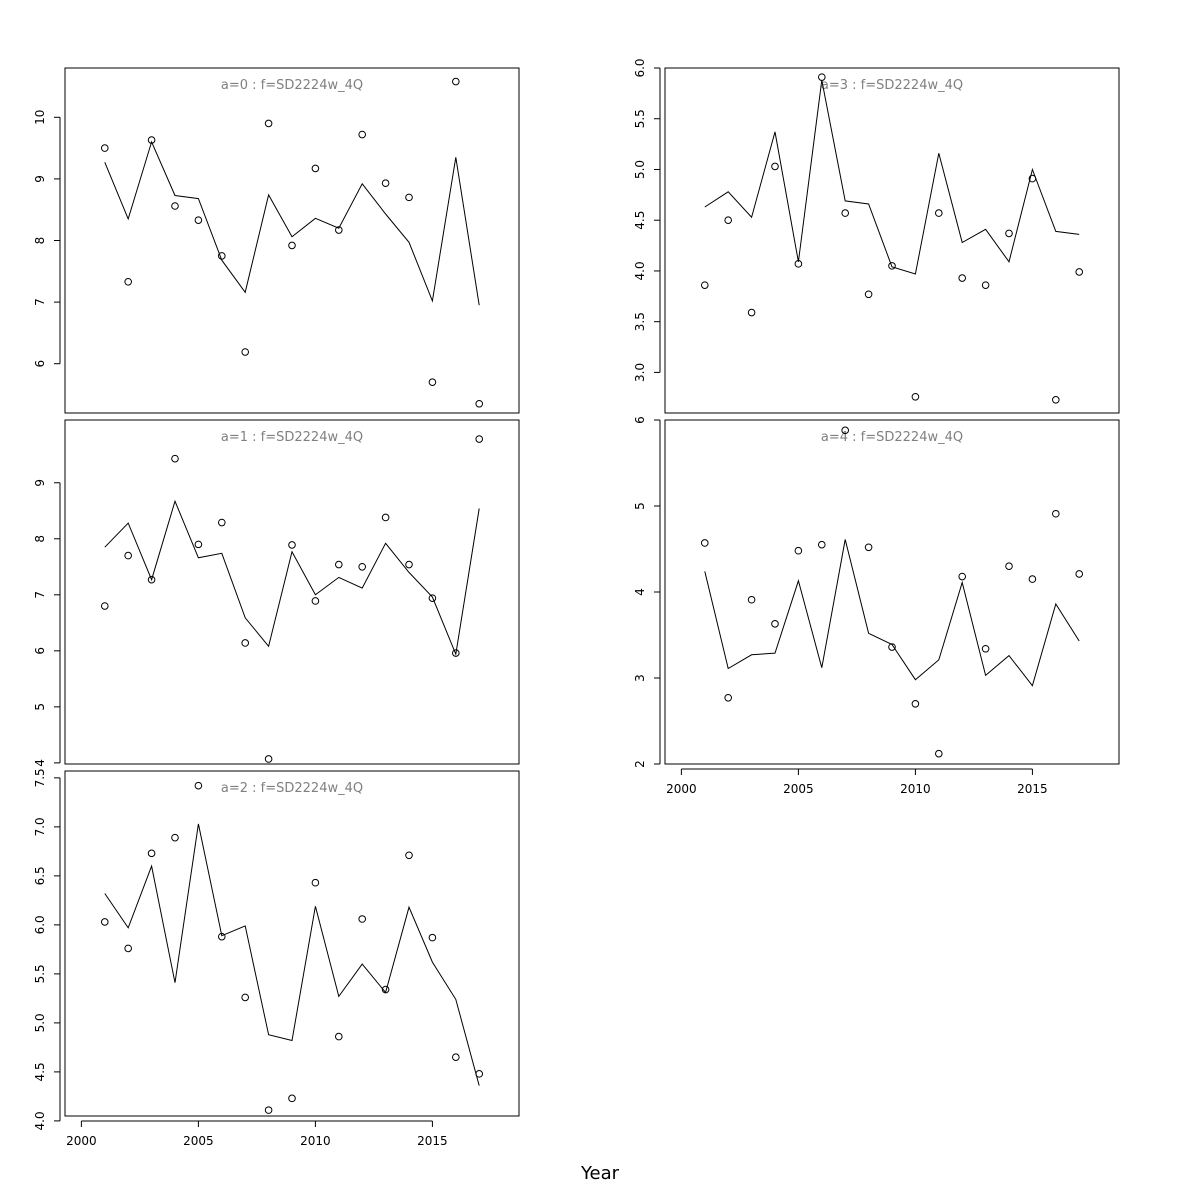 Image resolution: width=1200 pixels, height=1200 pixels. What do you see at coordinates (40, 483) in the screenshot?
I see `y-tick-label: 9` at bounding box center [40, 483].